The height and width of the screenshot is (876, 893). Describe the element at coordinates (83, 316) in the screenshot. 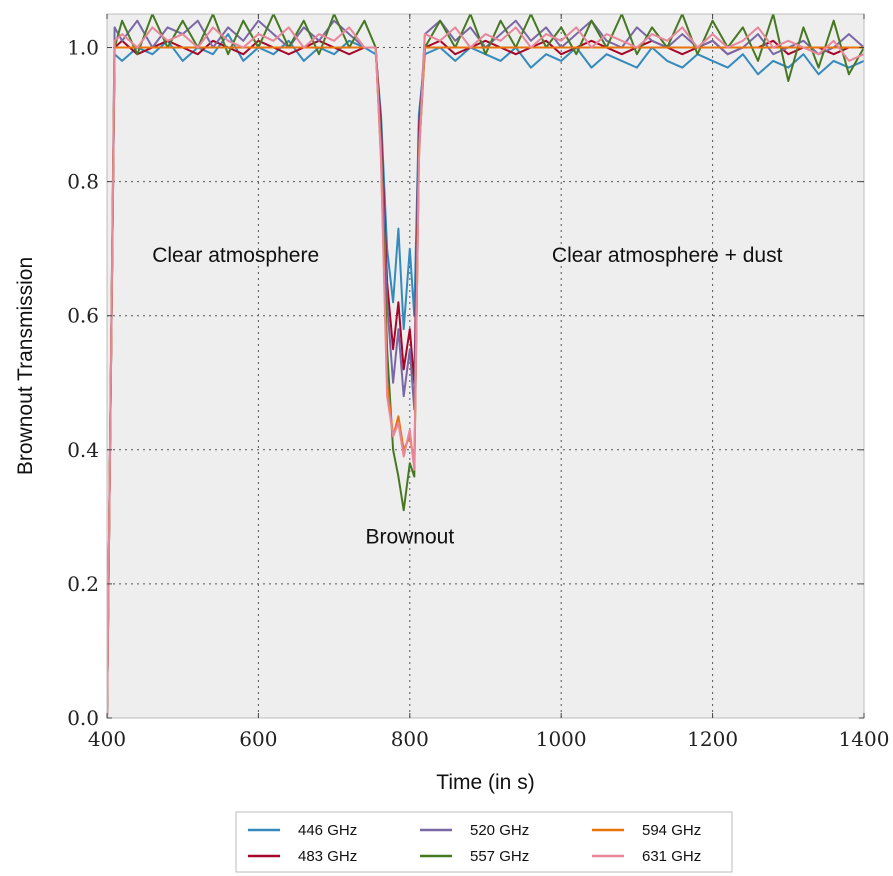

I see `y-tick-label-3: 0.6` at that location.